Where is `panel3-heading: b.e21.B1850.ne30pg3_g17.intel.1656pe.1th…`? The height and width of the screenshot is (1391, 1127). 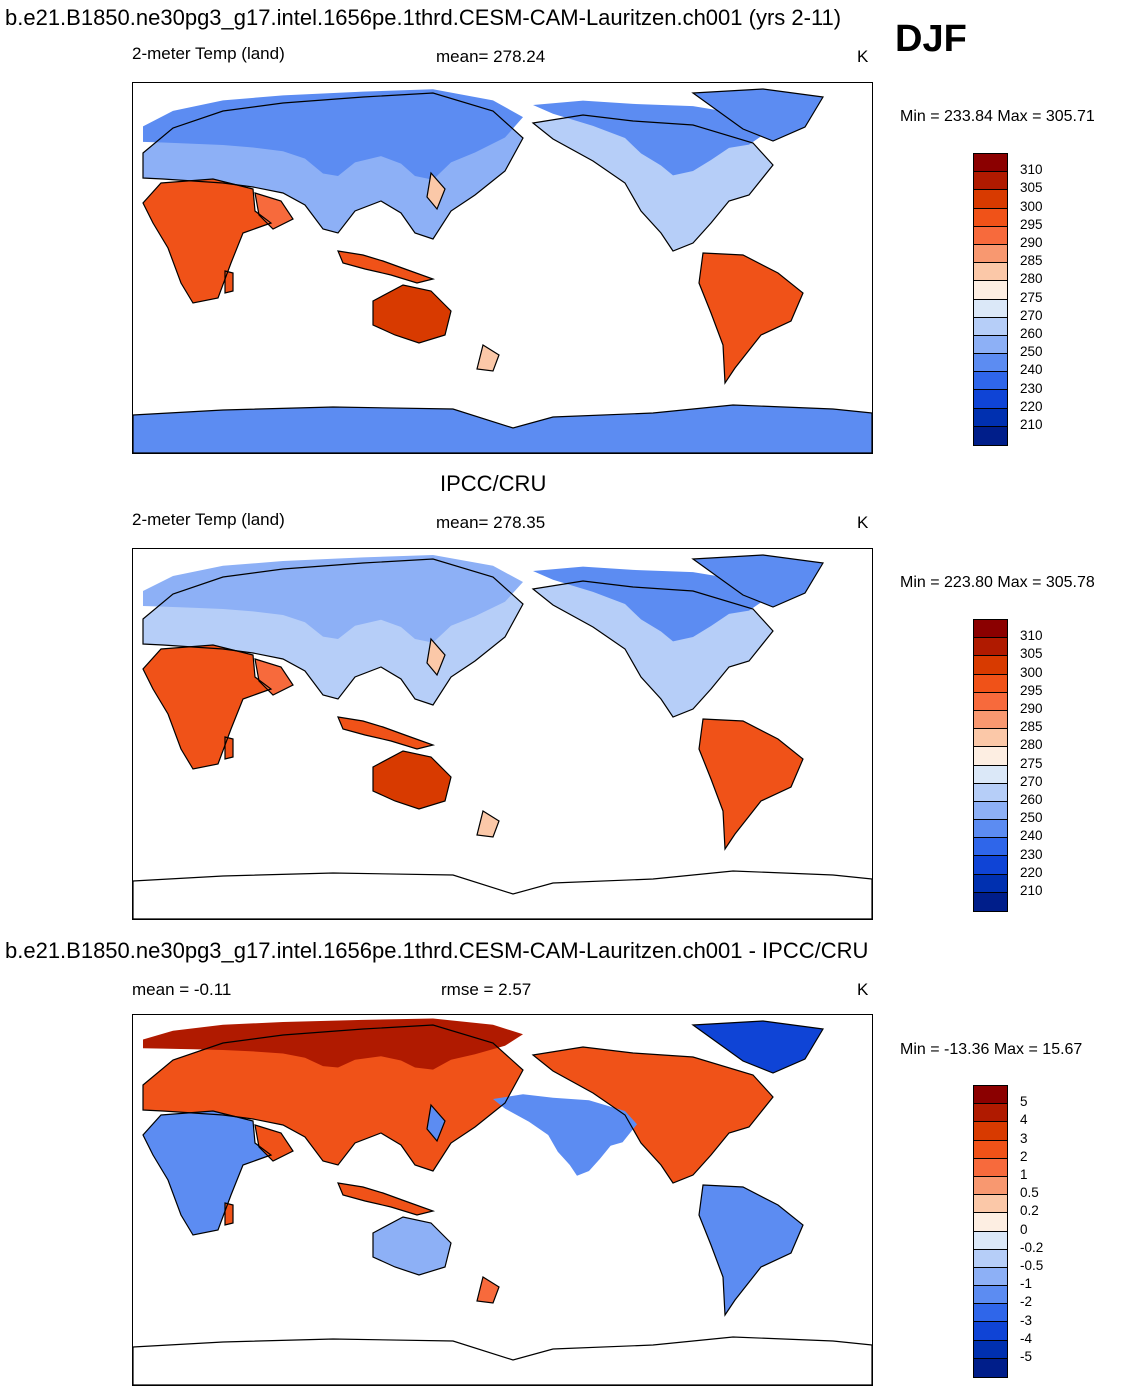 panel3-heading: b.e21.B1850.ne30pg3_g17.intel.1656pe.1th… is located at coordinates (437, 950).